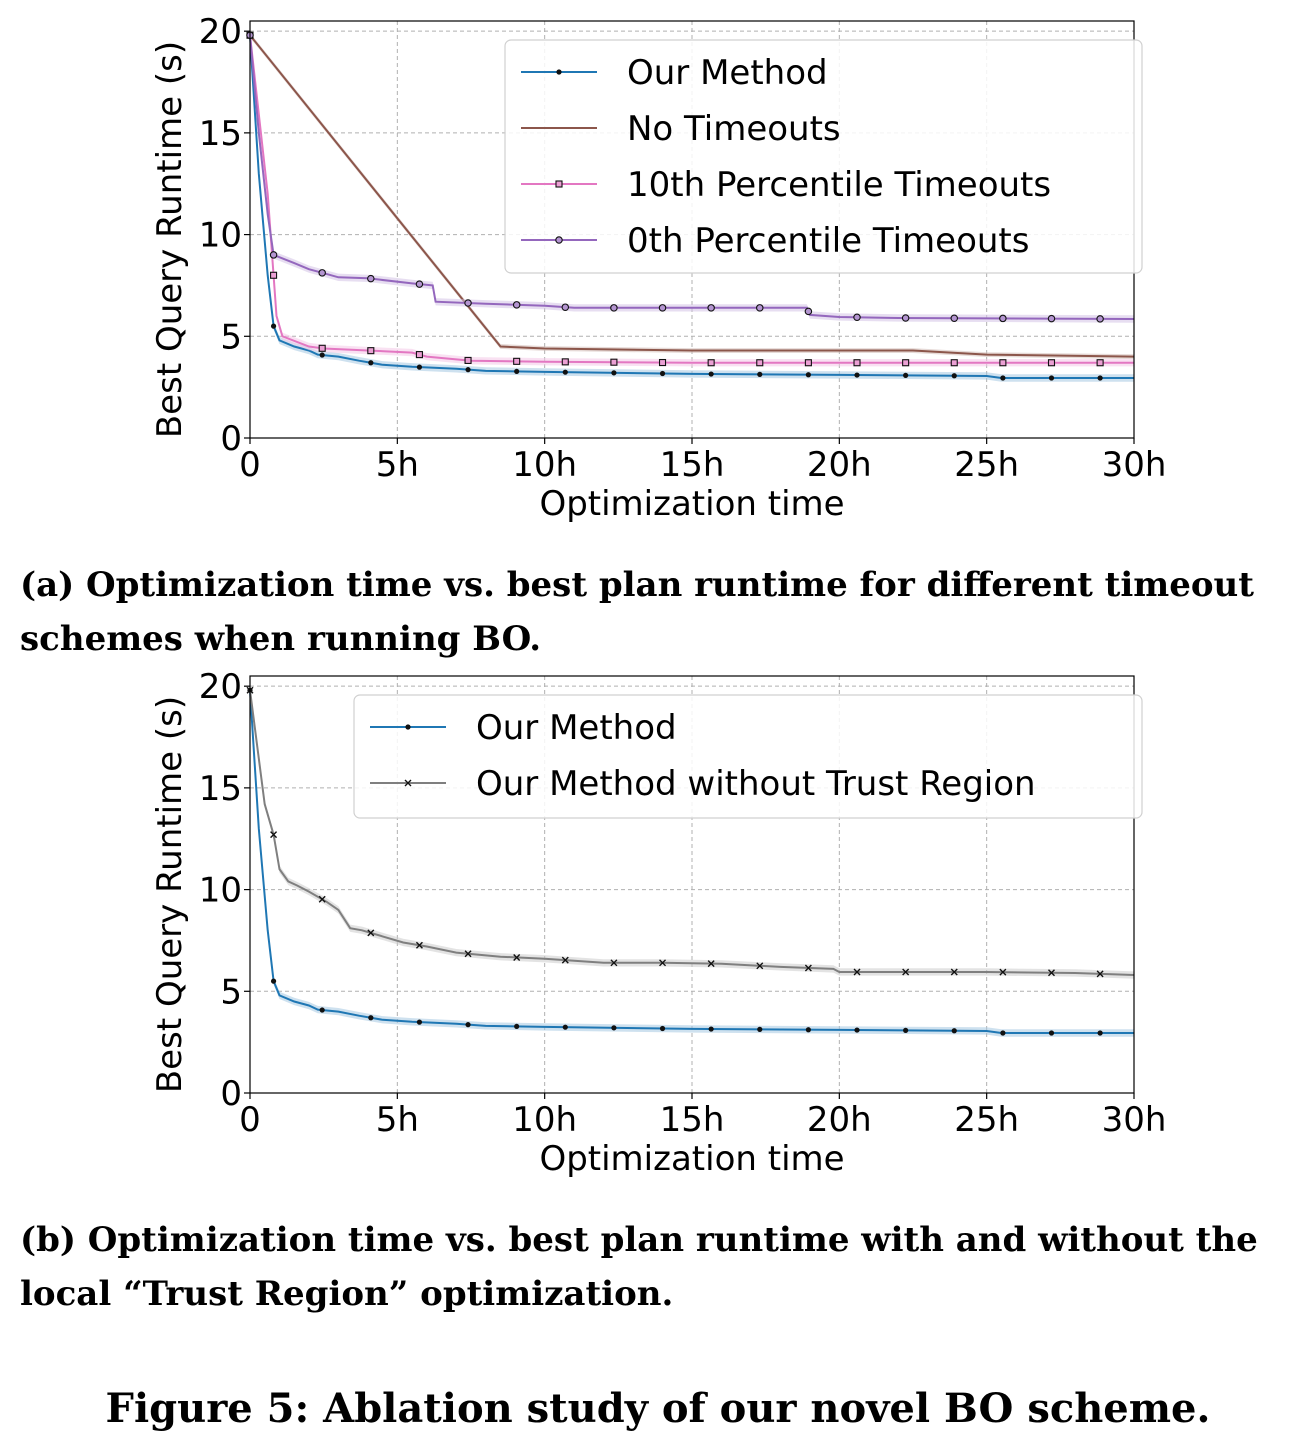 This screenshot has height=1452, width=1316. I want to click on series-line, so click(692, 833).